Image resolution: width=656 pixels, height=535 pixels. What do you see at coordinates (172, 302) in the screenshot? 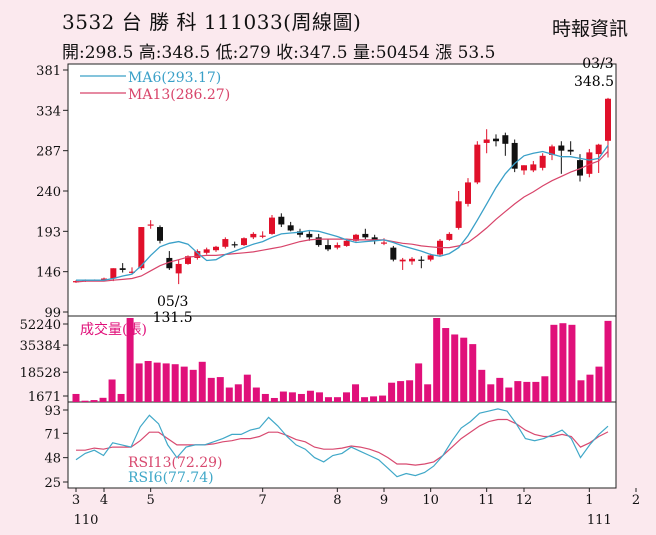
I see `low-date-annotation: 05/3` at bounding box center [172, 302].